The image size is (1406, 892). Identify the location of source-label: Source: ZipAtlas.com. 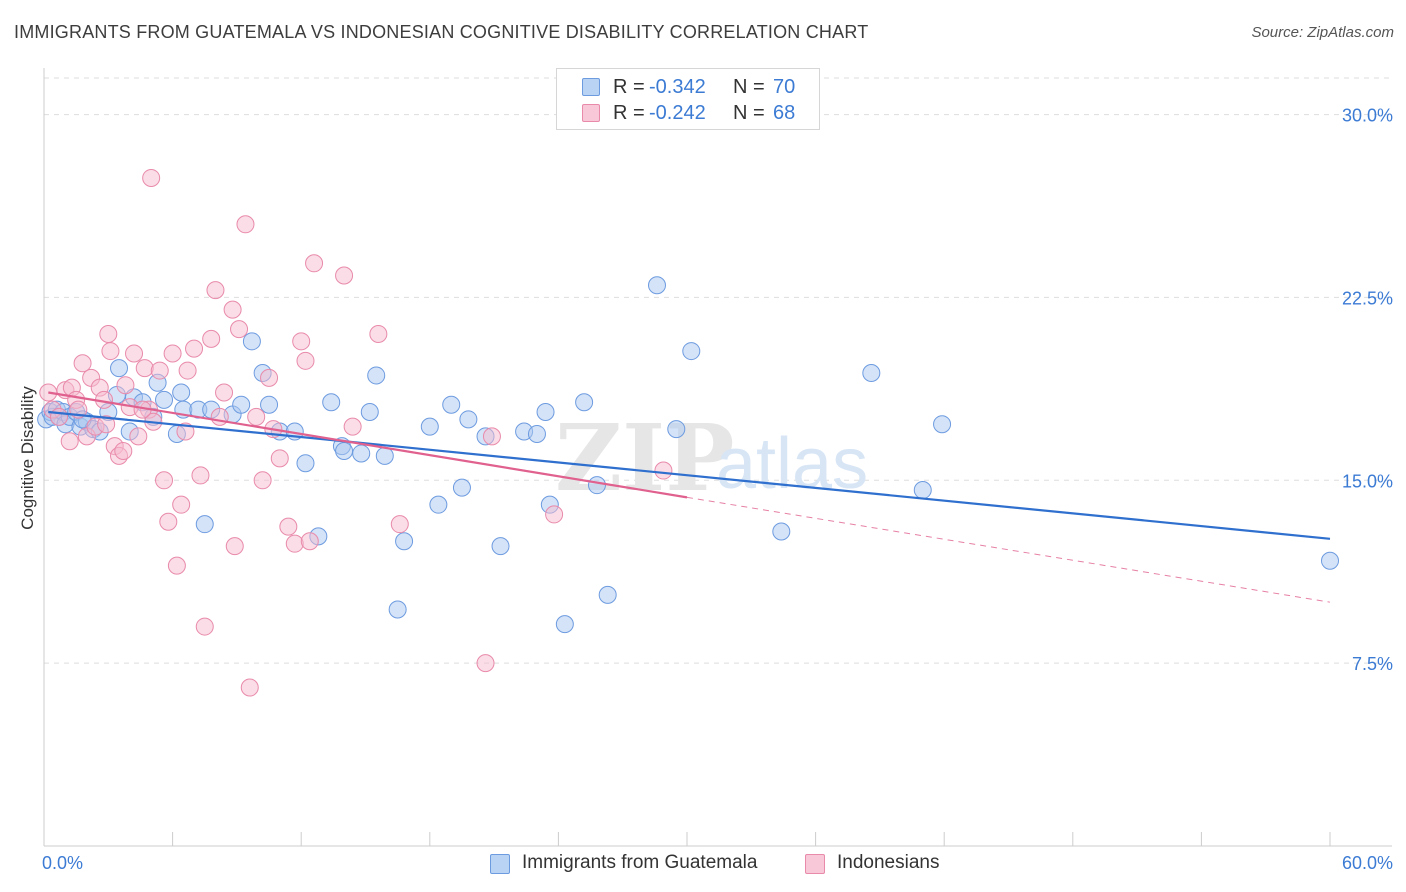
(1322, 32).